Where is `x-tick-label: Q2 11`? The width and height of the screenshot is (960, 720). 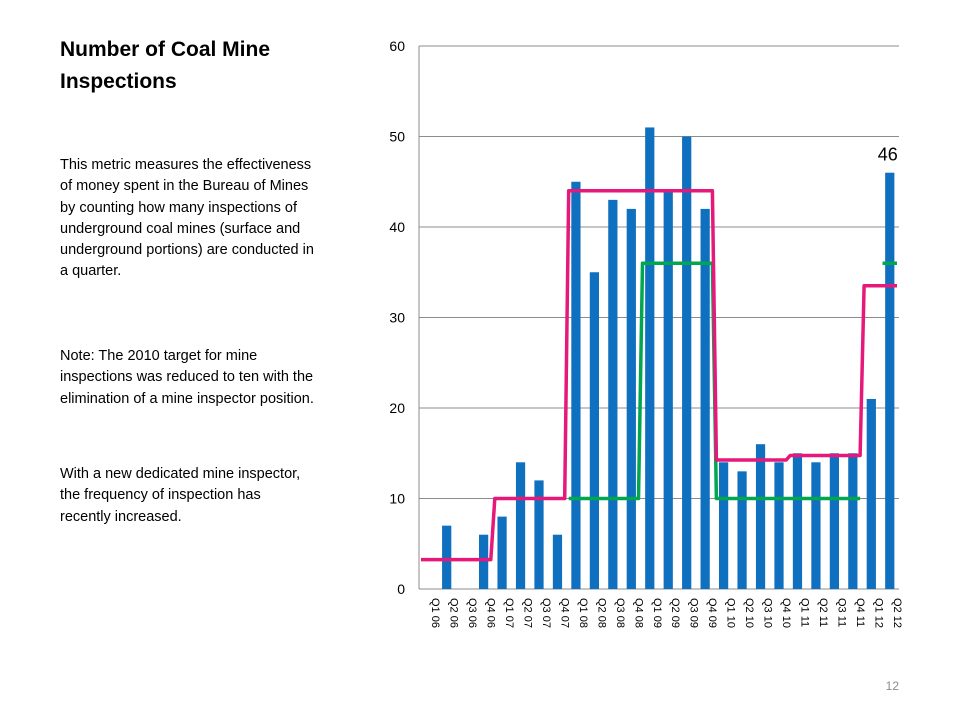 x-tick-label: Q2 11 is located at coordinates (823, 612).